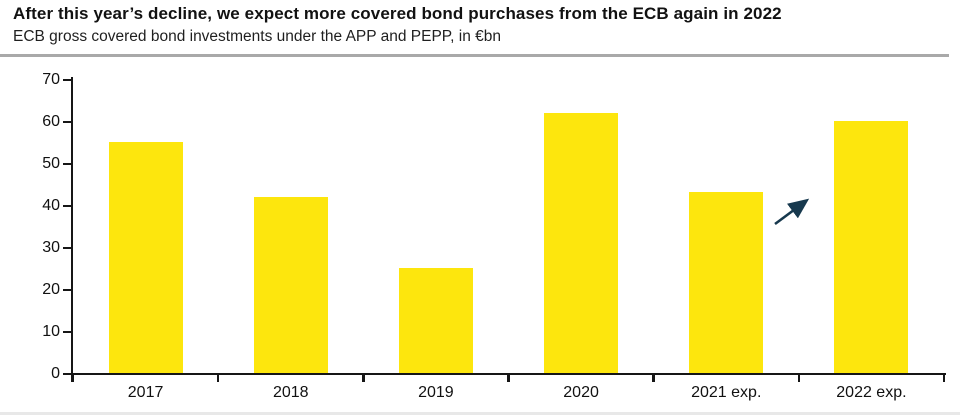 The width and height of the screenshot is (960, 415). Describe the element at coordinates (51, 79) in the screenshot. I see `y-tick-label: 70` at that location.